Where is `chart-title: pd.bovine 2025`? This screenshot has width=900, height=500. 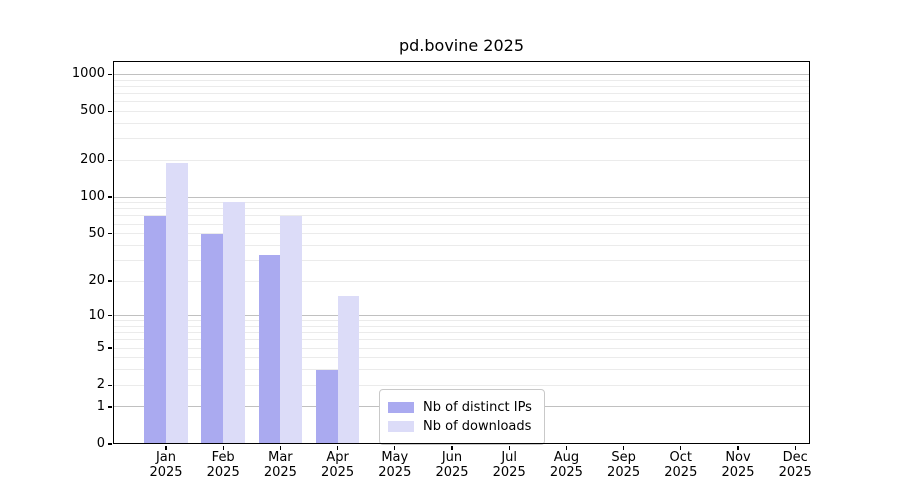
chart-title: pd.bovine 2025 is located at coordinates (461, 45).